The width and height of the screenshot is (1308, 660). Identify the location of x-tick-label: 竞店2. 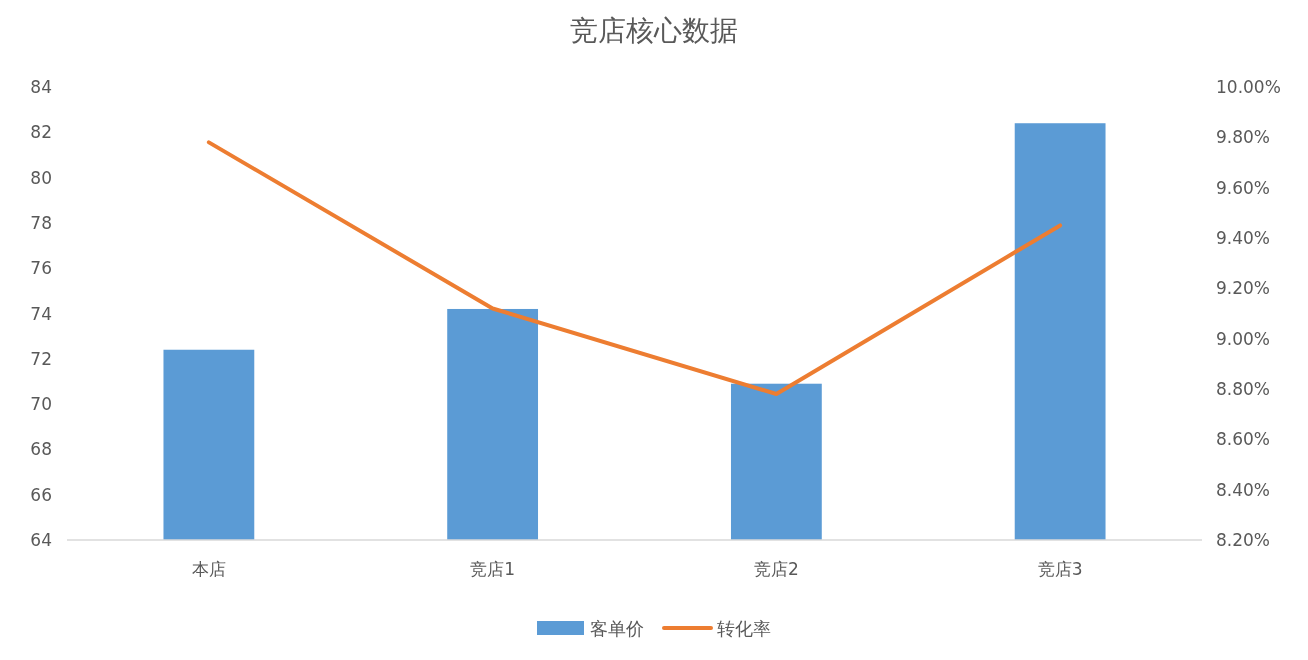
(776, 569).